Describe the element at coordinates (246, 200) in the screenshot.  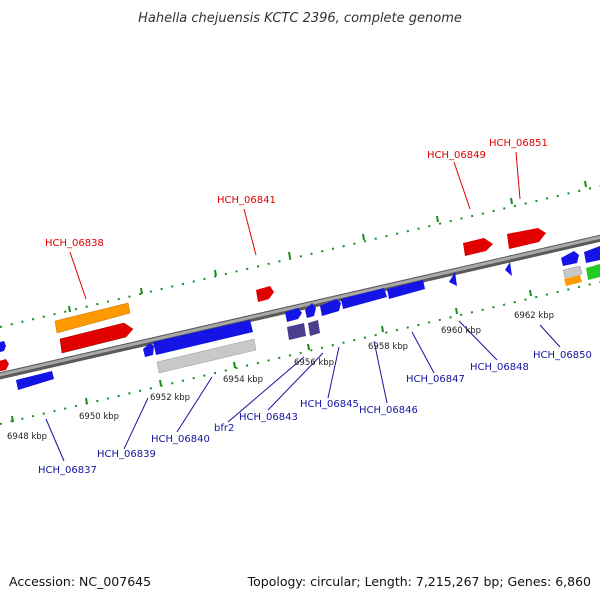
I see `gene-label-top: HCH_06841` at that location.